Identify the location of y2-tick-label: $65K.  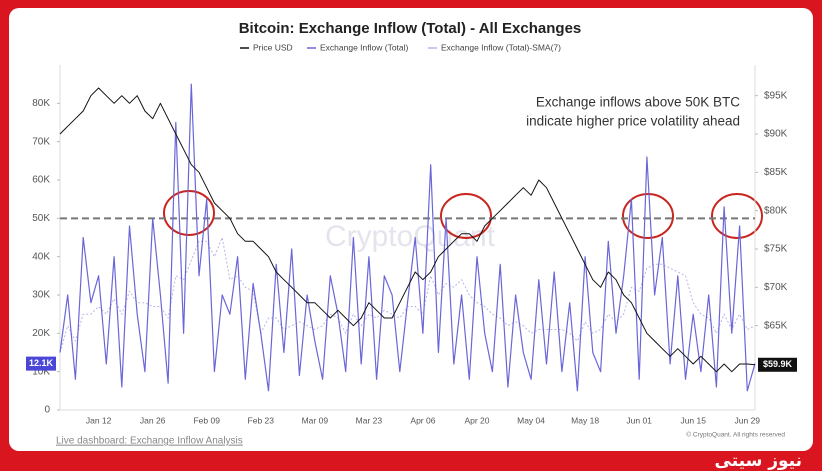
(776, 325).